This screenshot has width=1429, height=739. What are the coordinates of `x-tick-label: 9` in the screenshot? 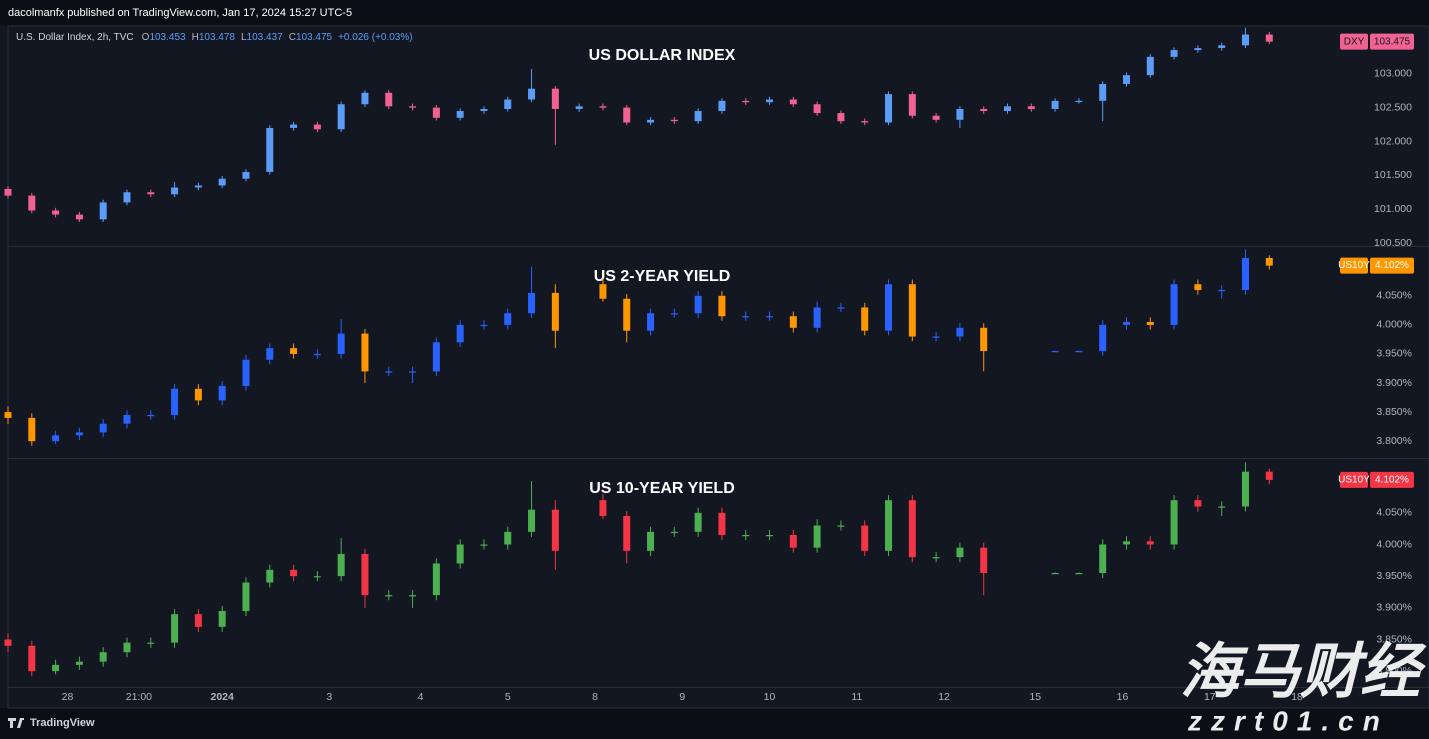 It's located at (682, 697).